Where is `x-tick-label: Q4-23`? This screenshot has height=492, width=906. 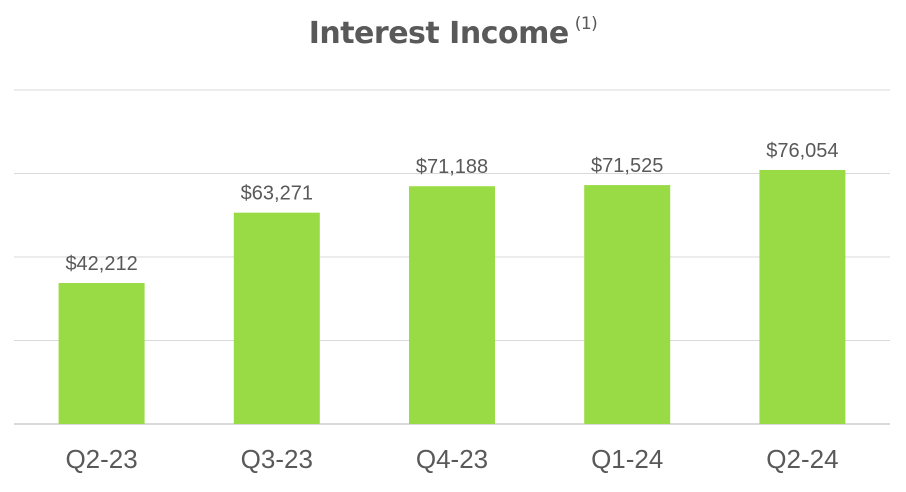 x-tick-label: Q4-23 is located at coordinates (452, 459).